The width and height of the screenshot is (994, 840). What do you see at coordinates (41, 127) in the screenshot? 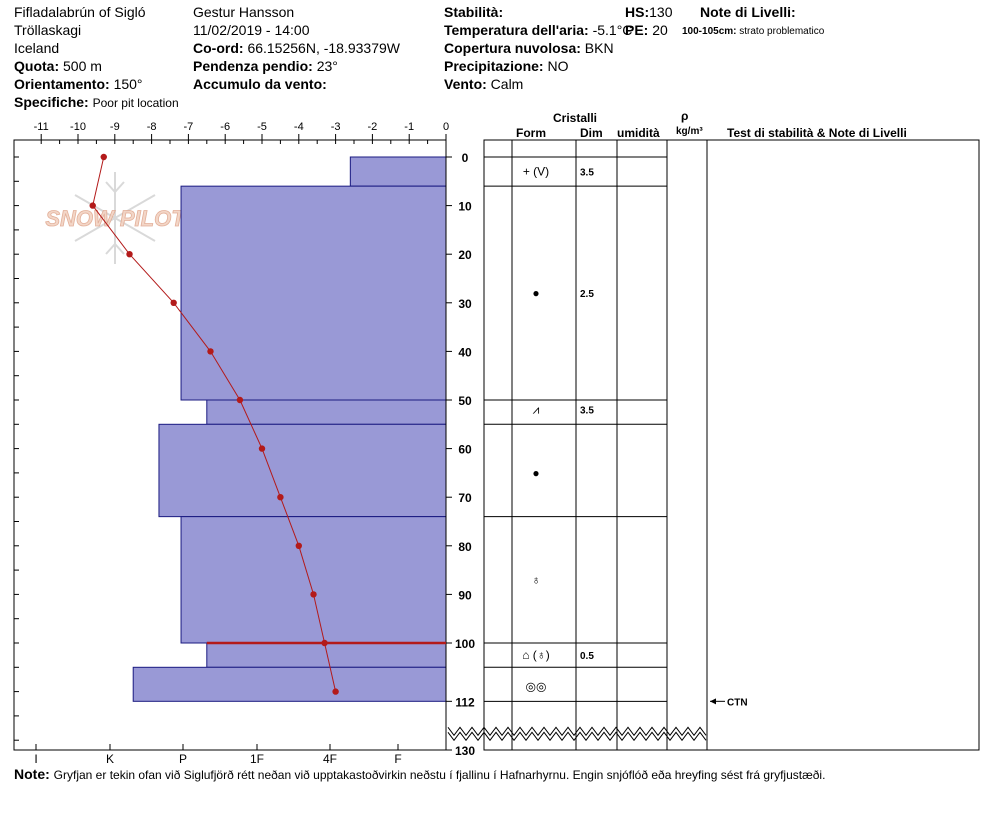
I see `temp-tick-label: -11` at bounding box center [41, 127].